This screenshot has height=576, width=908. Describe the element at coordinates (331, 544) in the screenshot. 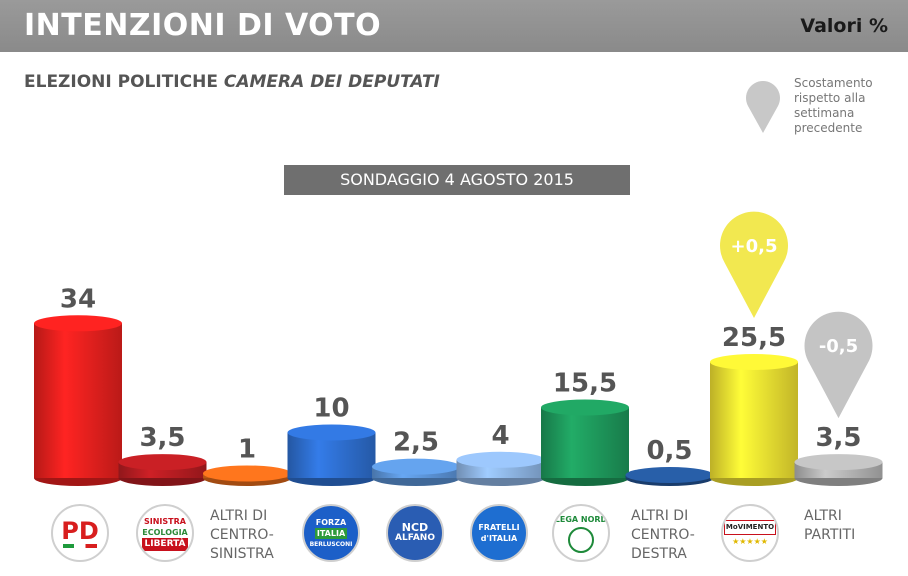

I see `fi-logo-line-3: BERLUSCONI` at that location.